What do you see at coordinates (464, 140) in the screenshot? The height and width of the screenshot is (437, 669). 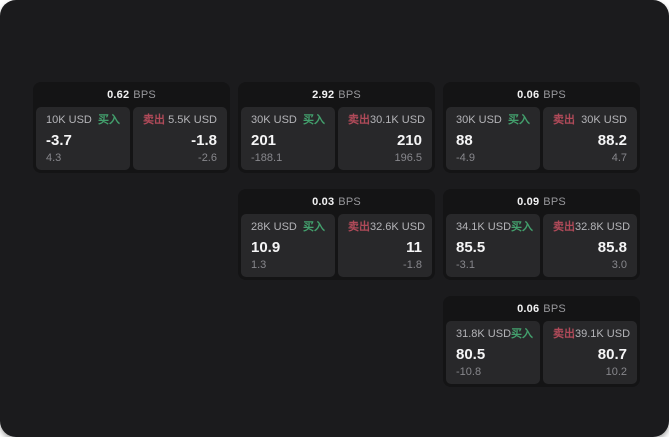 I see `buy-price: 88` at bounding box center [464, 140].